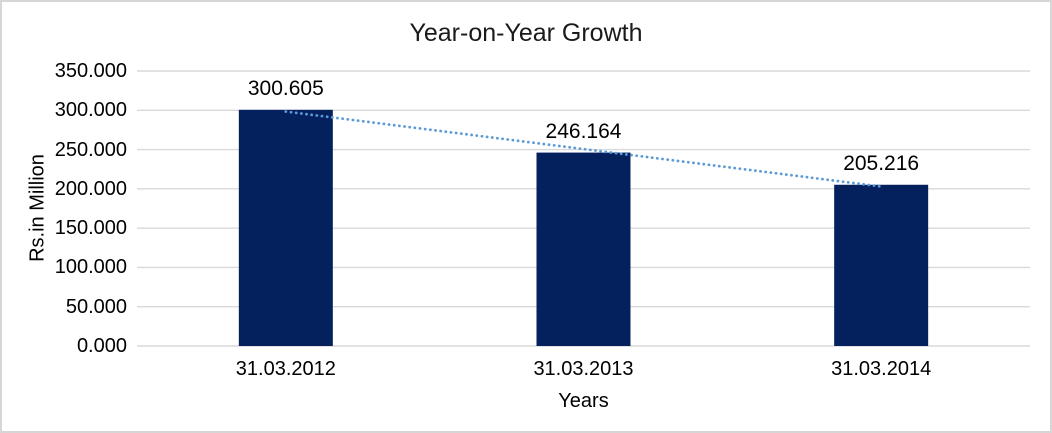  I want to click on category-label: 31.03.2014, so click(881, 369).